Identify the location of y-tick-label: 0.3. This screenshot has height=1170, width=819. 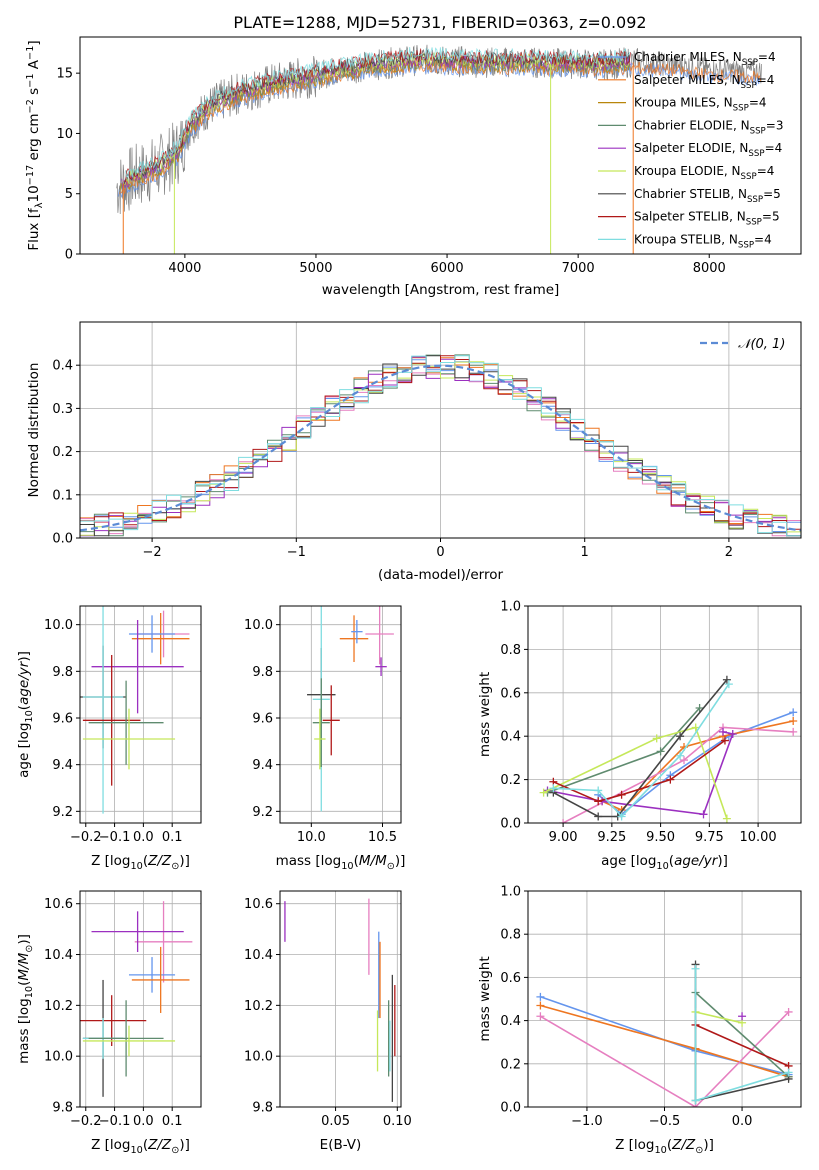
(62, 409).